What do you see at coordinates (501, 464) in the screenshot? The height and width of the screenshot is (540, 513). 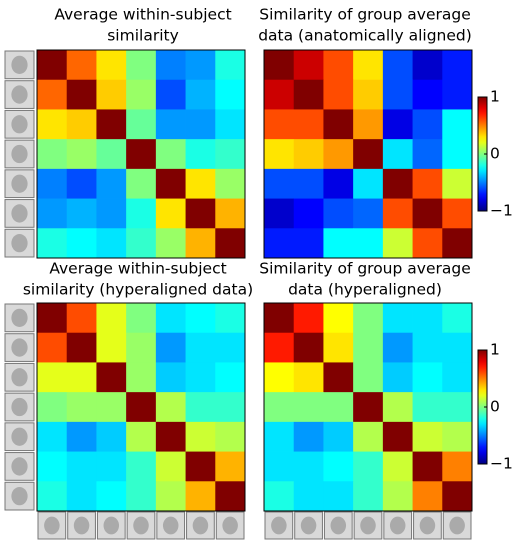 I see `colorbar-tick-label: −1` at bounding box center [501, 464].